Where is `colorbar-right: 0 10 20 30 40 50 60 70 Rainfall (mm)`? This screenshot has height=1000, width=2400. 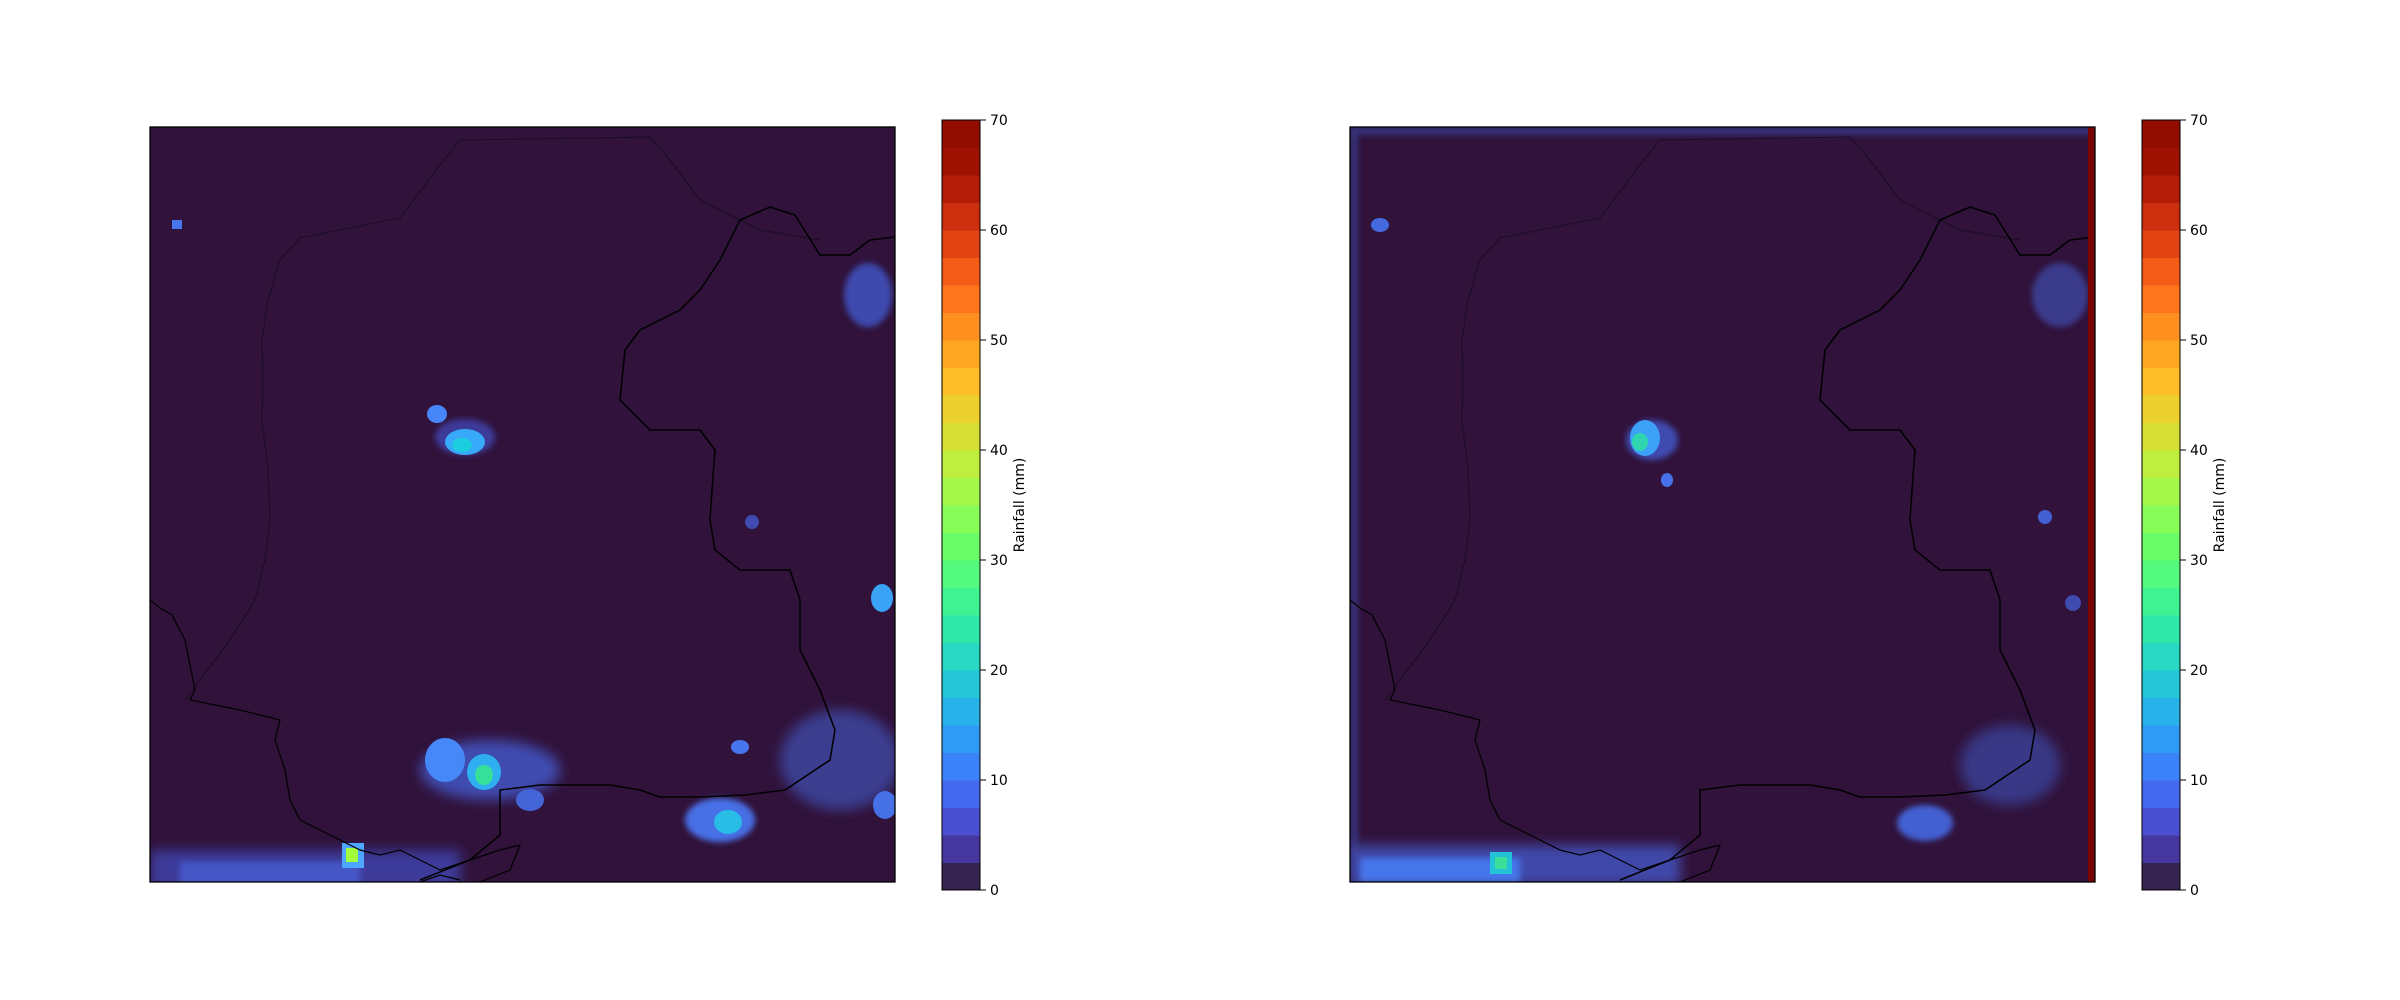 colorbar-right: 0 10 20 30 40 50 60 70 Rainfall (mm) is located at coordinates (2184, 506).